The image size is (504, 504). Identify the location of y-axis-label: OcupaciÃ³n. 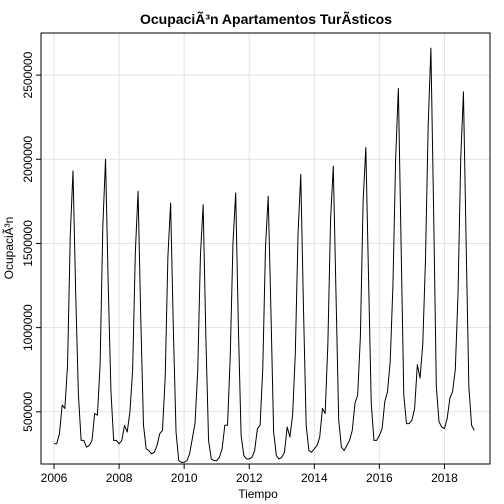
(9, 248).